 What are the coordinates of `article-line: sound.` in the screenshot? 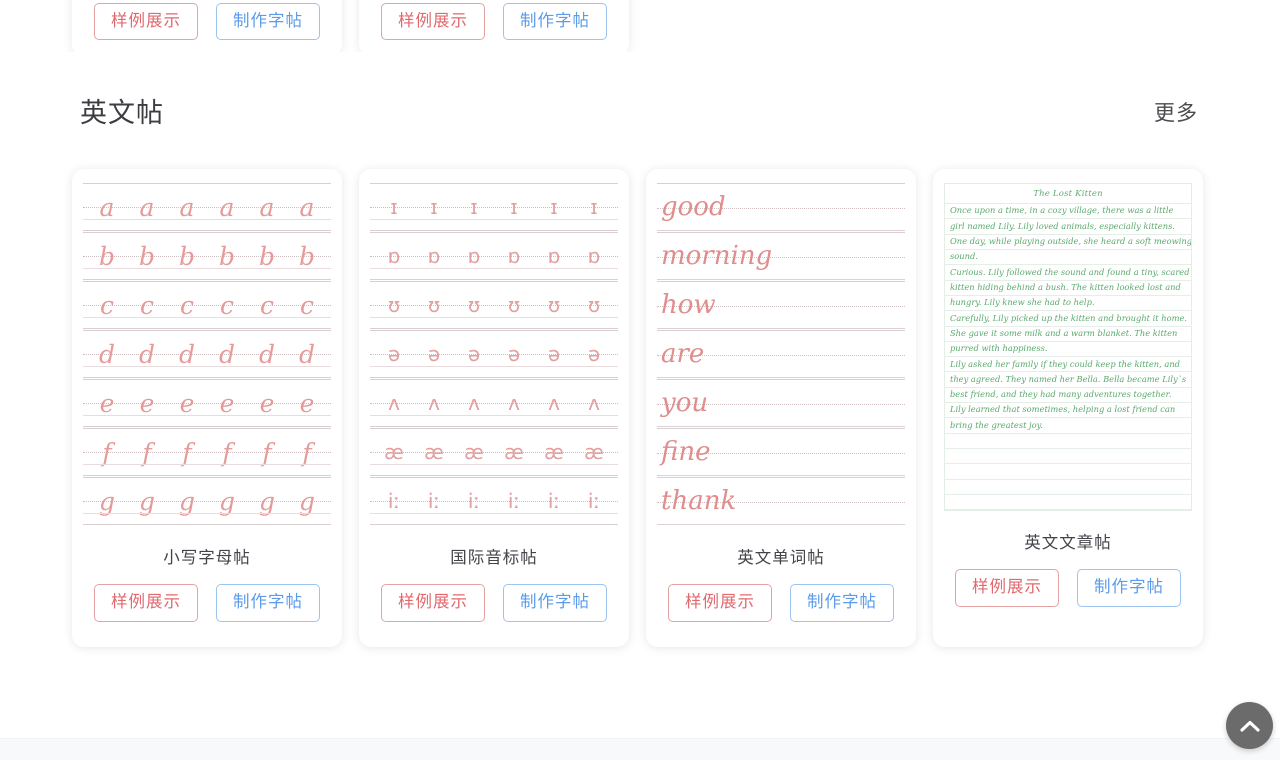 It's located at (1068, 258).